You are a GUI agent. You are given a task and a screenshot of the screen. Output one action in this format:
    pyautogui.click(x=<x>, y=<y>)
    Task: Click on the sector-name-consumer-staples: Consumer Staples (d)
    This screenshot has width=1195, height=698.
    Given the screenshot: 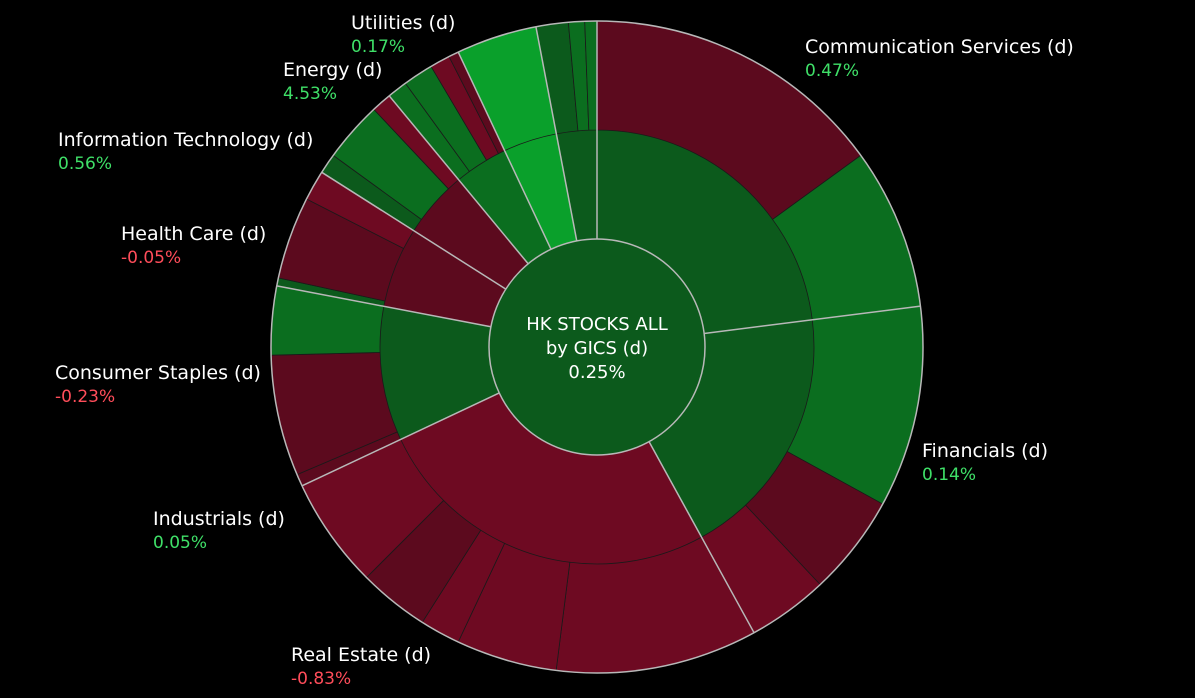 What is the action you would take?
    pyautogui.click(x=158, y=373)
    